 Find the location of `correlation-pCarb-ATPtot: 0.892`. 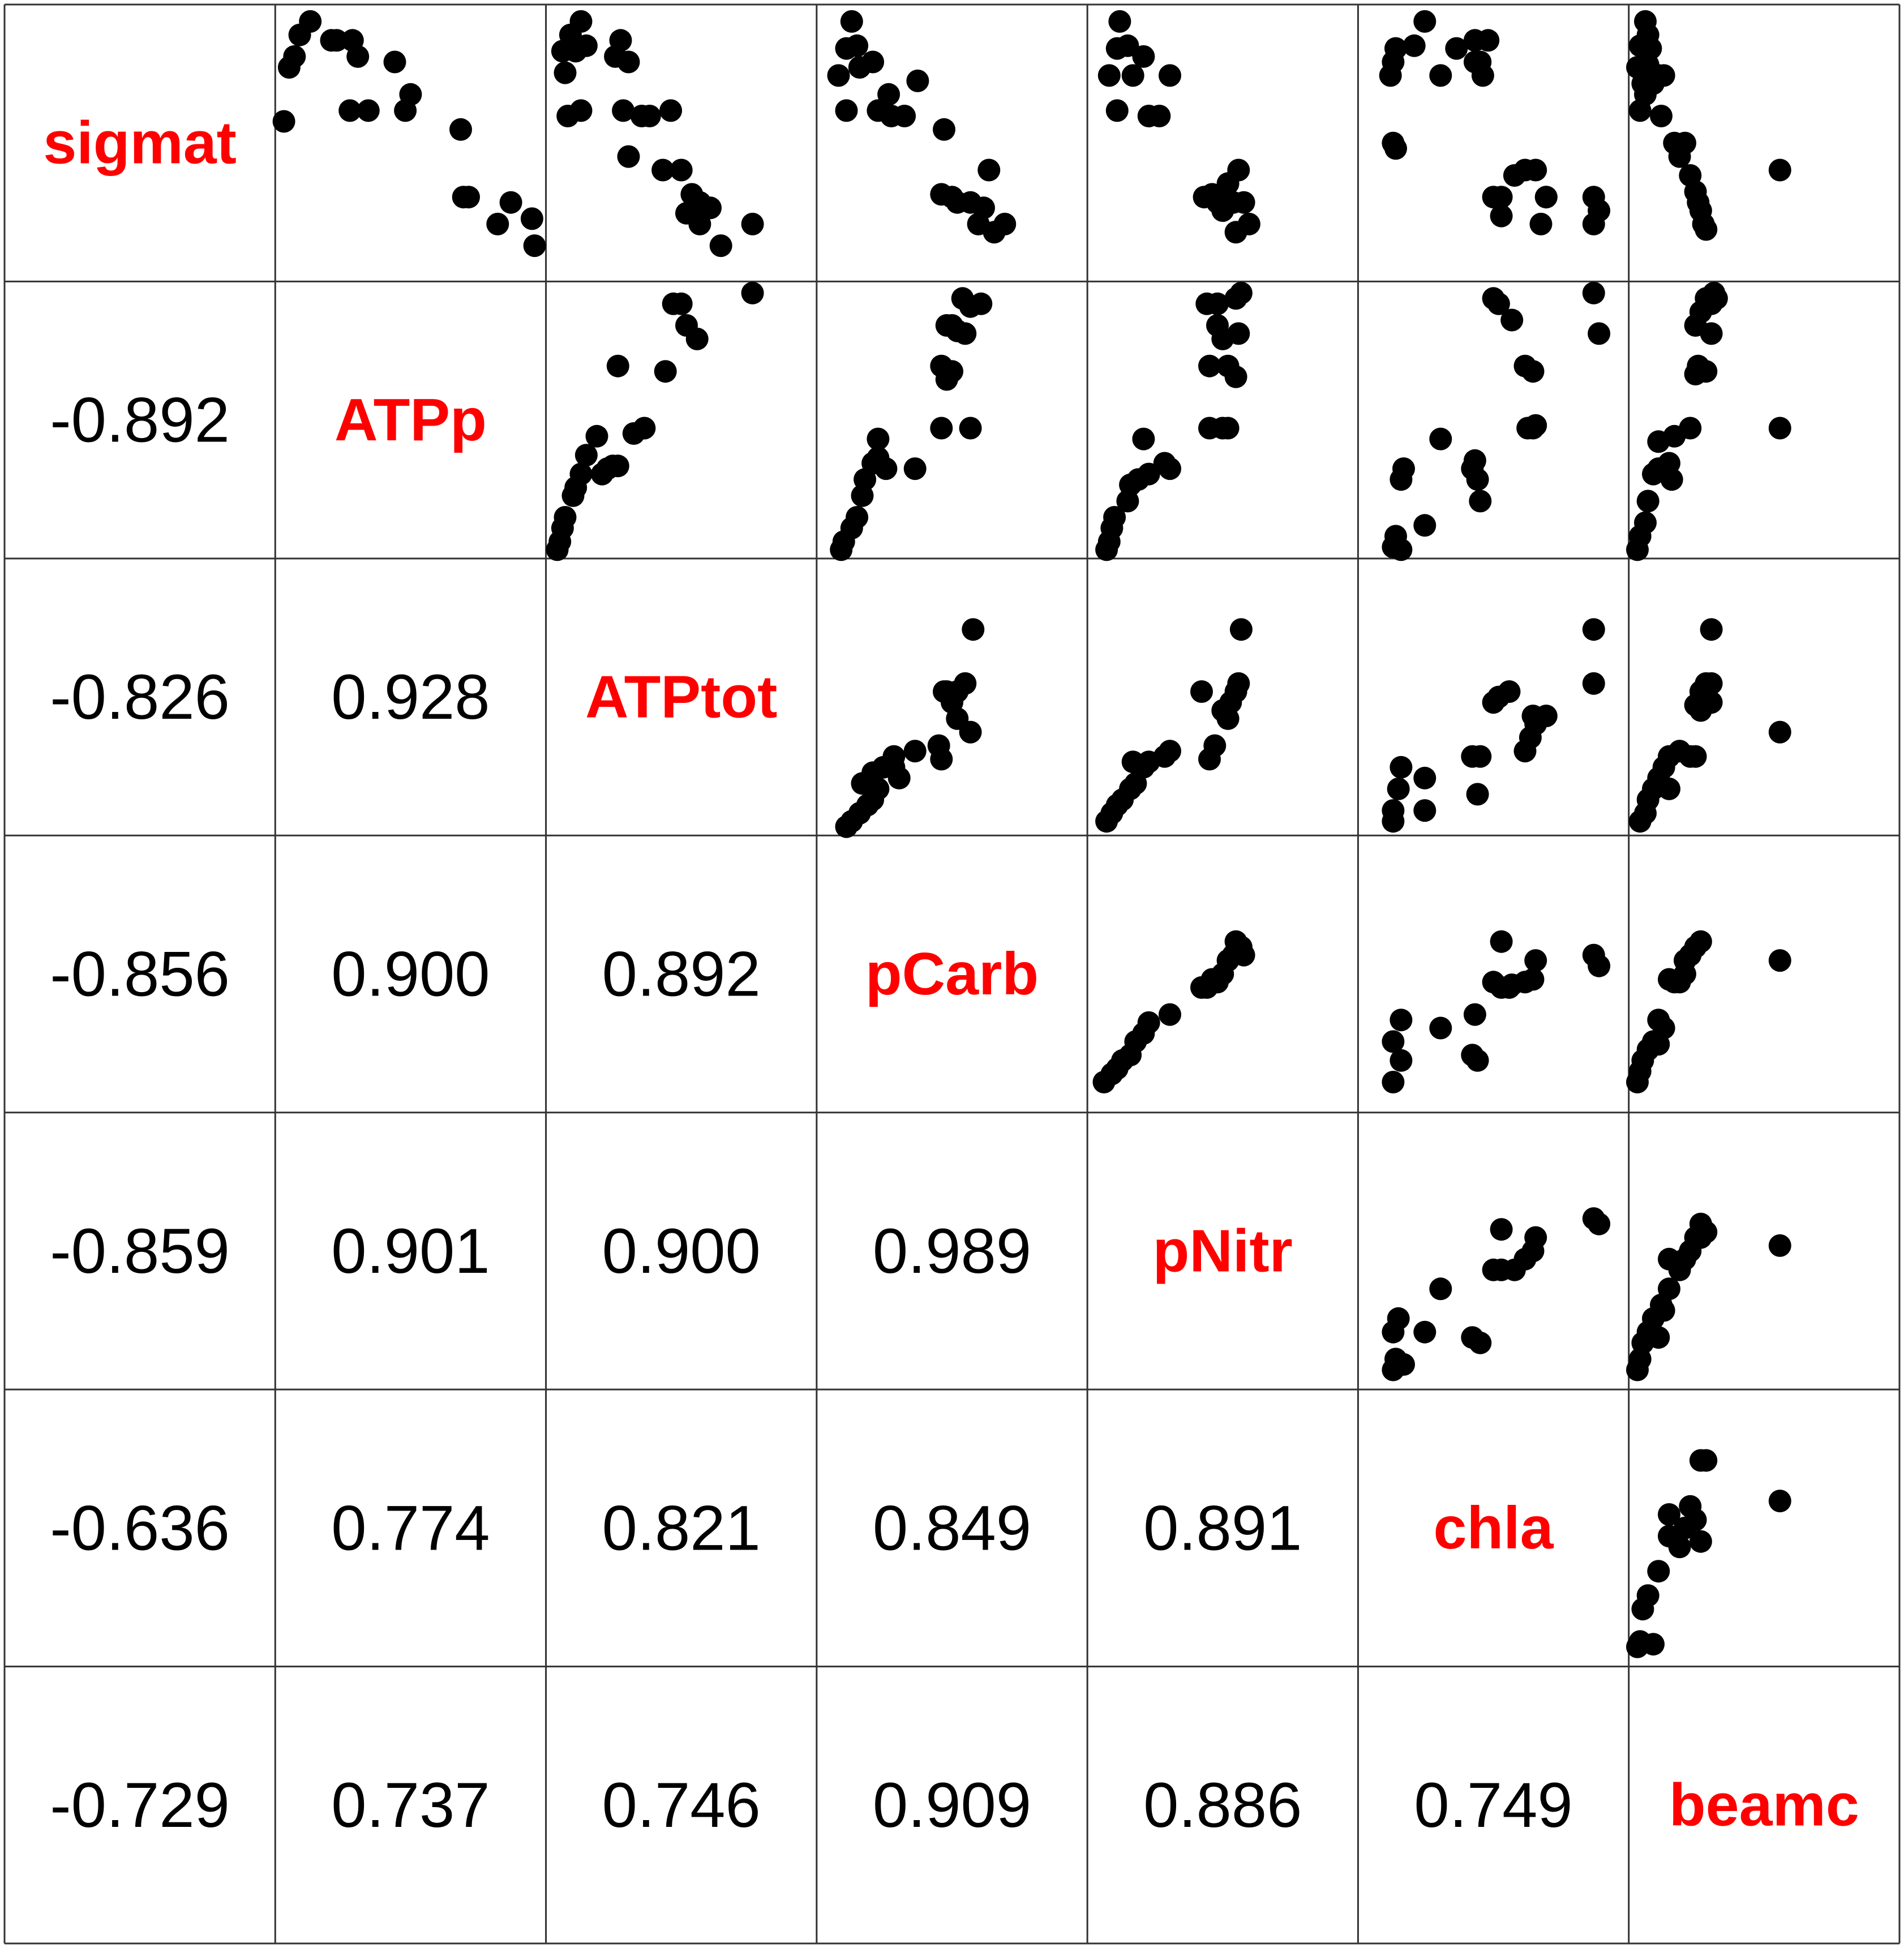

correlation-pCarb-ATPtot: 0.892 is located at coordinates (681, 975).